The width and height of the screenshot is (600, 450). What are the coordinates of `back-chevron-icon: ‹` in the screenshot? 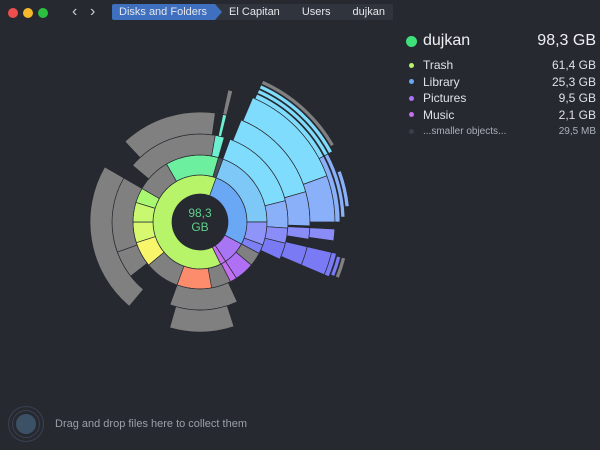 It's located at (75, 11).